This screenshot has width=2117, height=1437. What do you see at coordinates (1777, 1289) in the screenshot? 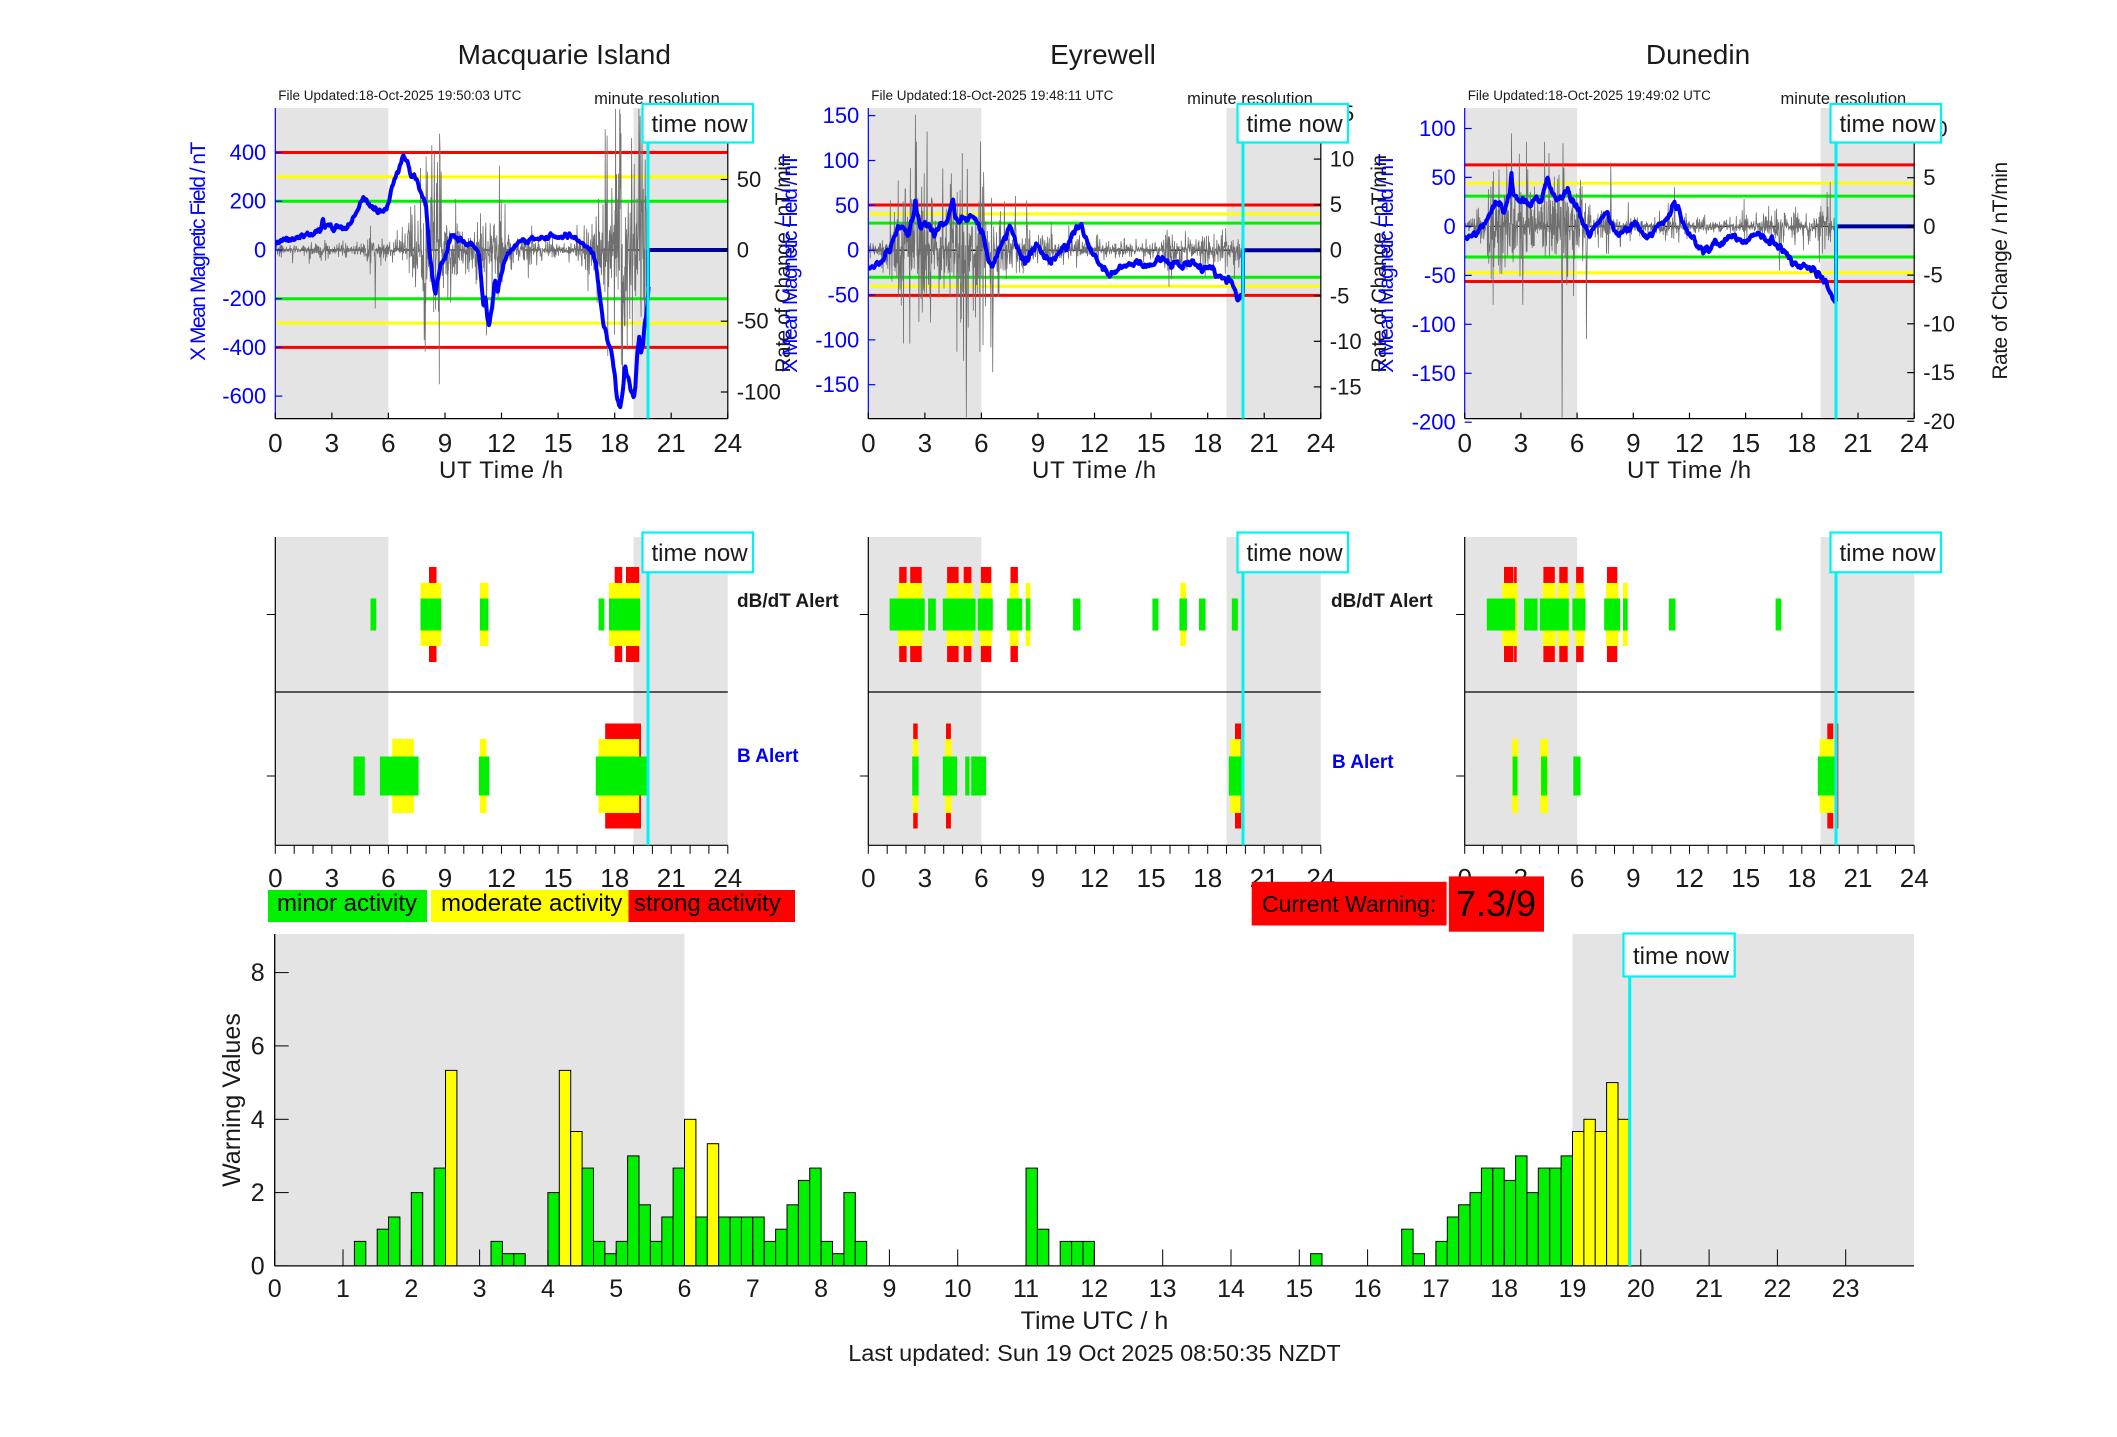
I see `svg-text: 22` at bounding box center [1777, 1289].